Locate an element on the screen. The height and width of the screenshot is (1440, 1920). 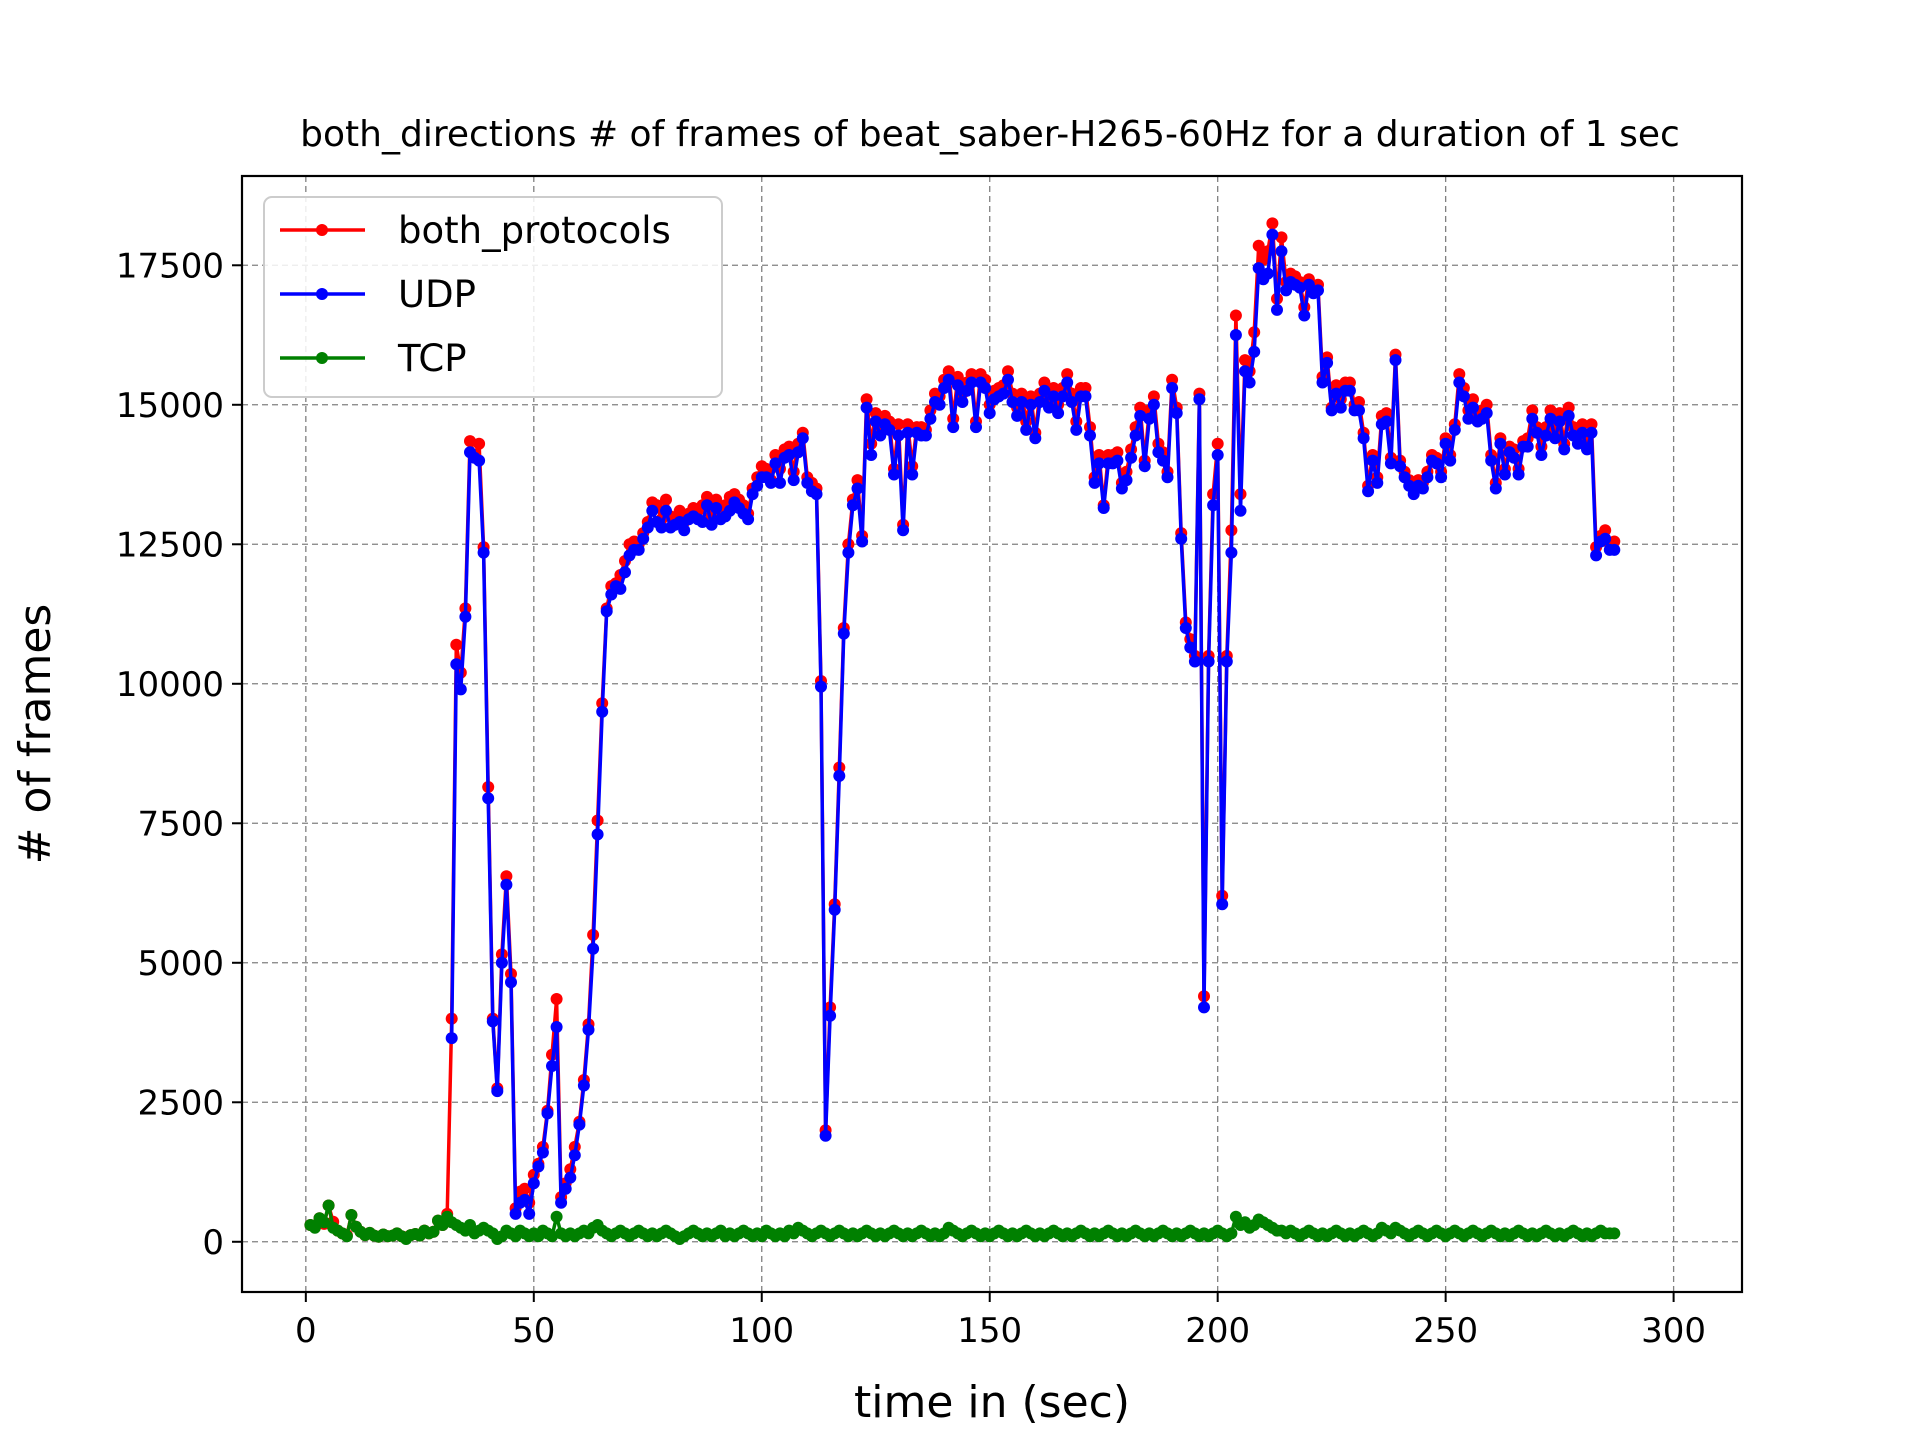
y-tick-label: 15000 is located at coordinates (170, 406).